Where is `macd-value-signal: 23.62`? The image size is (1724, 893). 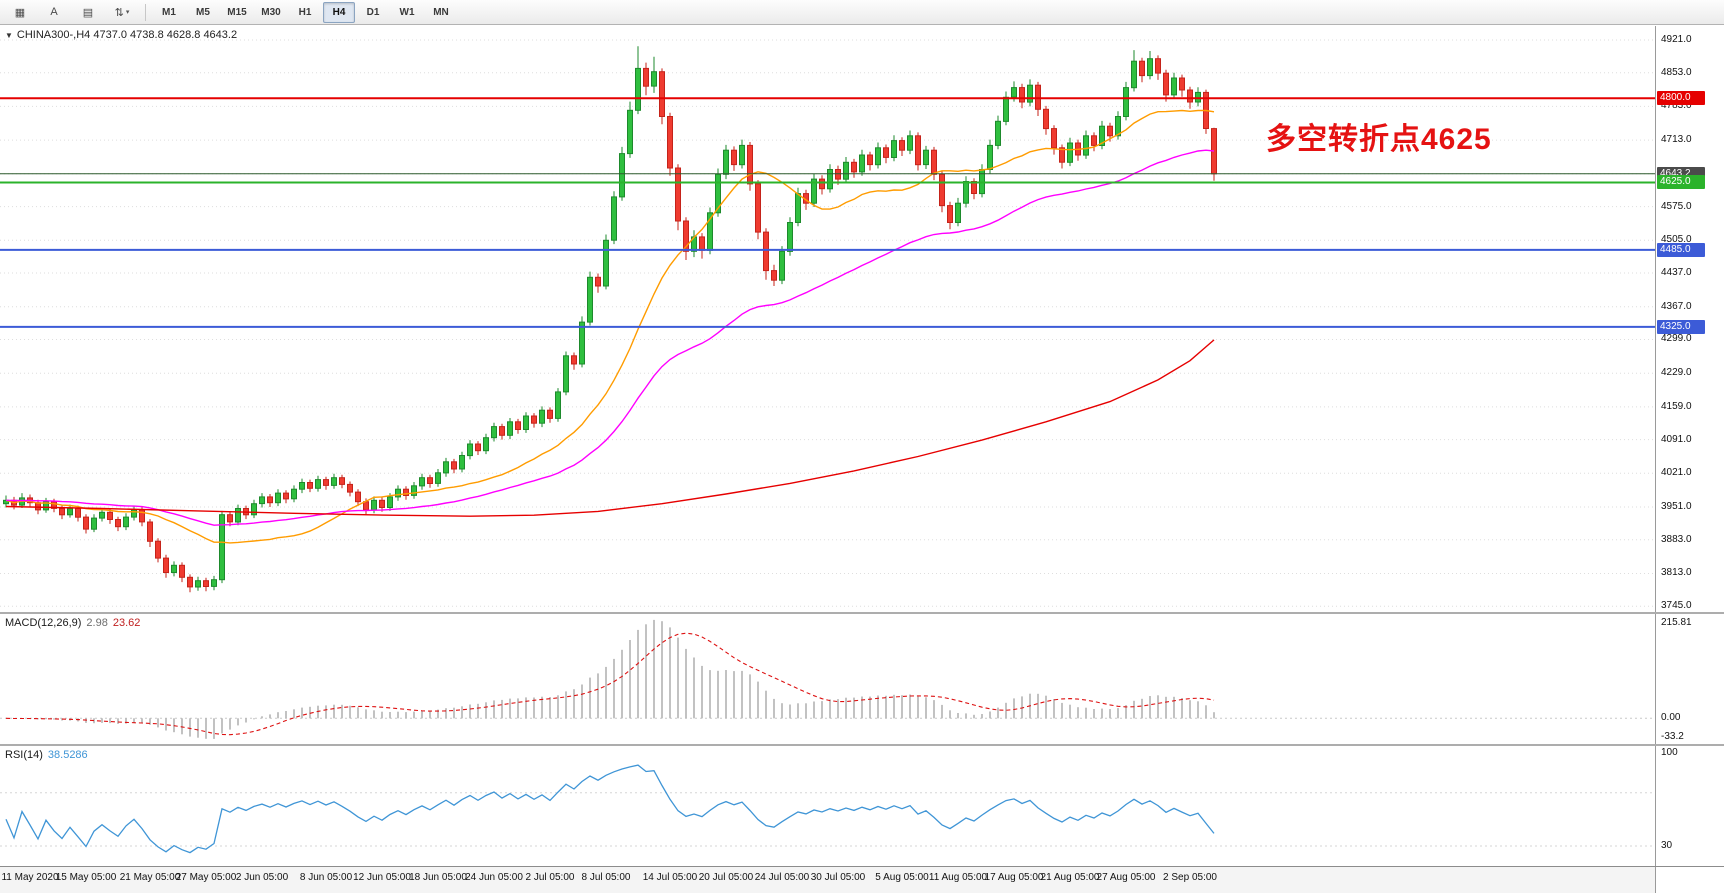
macd-value-signal: 23.62 is located at coordinates (126, 623).